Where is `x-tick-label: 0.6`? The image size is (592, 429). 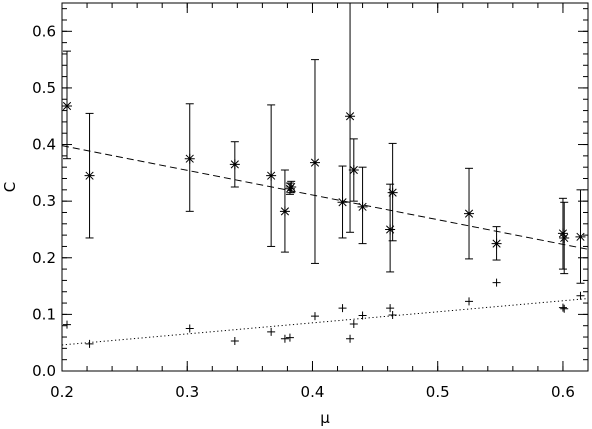 x-tick-label: 0.6 is located at coordinates (563, 392).